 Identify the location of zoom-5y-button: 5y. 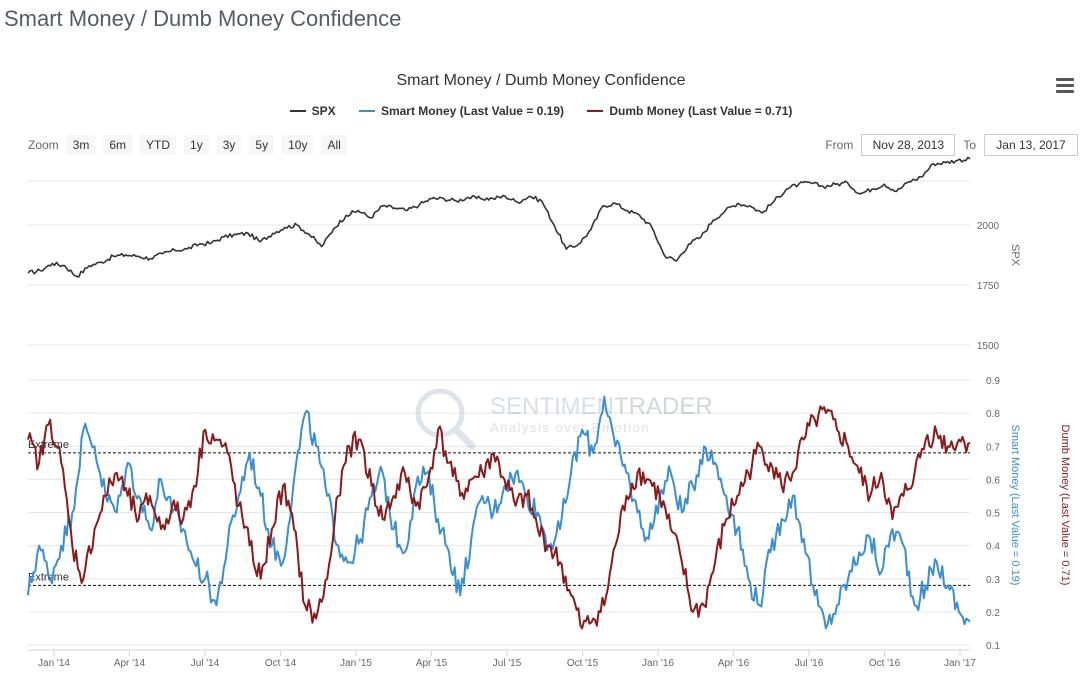
(262, 145).